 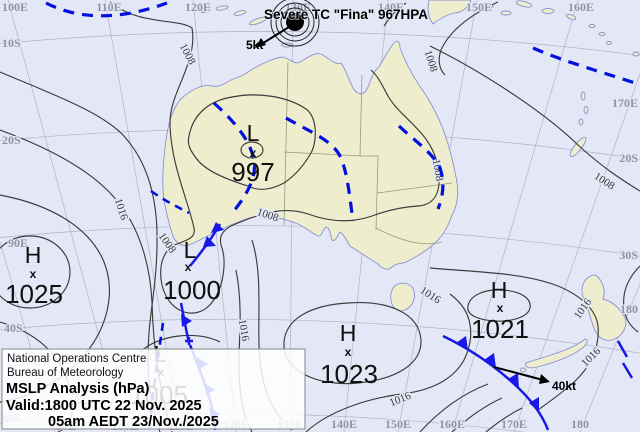 I want to click on lon-label: 90E, so click(x=18, y=243).